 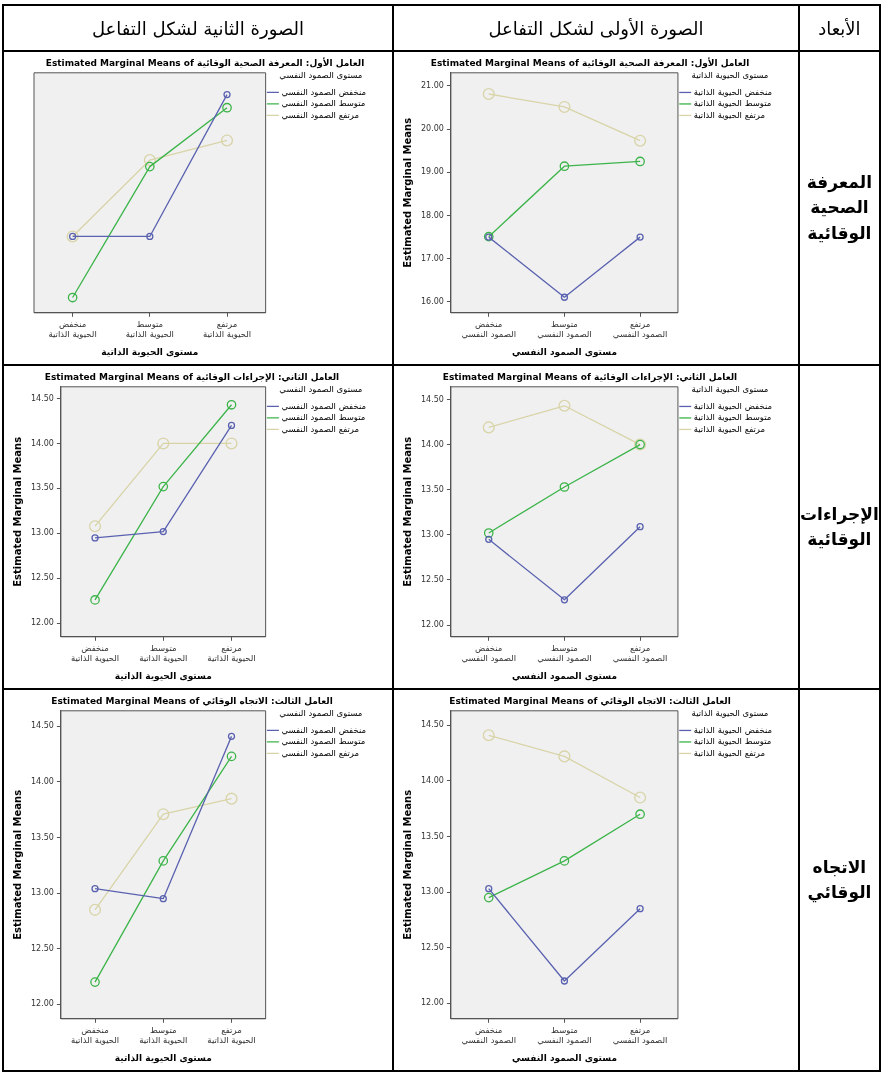 I want to click on chart-title: Estimated Marginal Means of العامل الثاني: الإجراءات الوقائية, so click(x=590, y=377).